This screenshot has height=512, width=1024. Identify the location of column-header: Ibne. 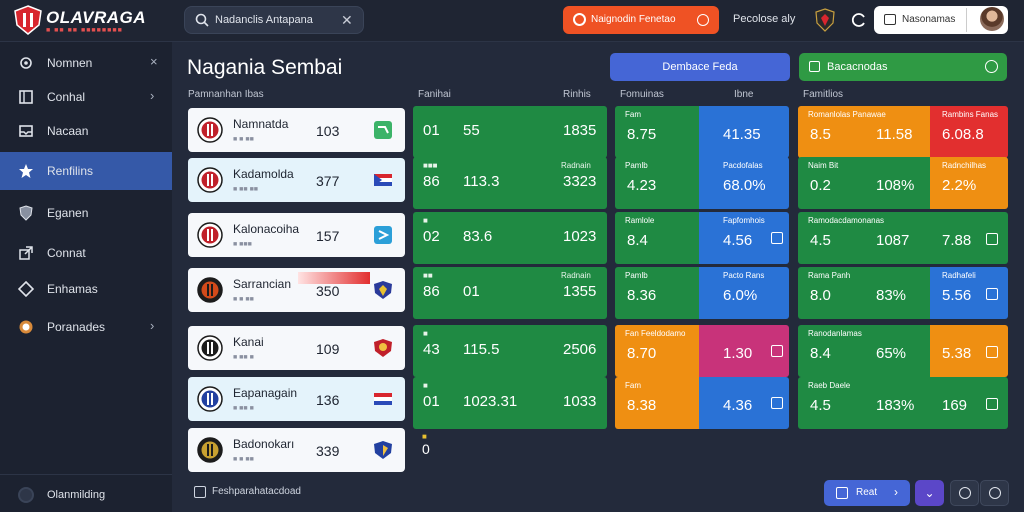
(744, 94).